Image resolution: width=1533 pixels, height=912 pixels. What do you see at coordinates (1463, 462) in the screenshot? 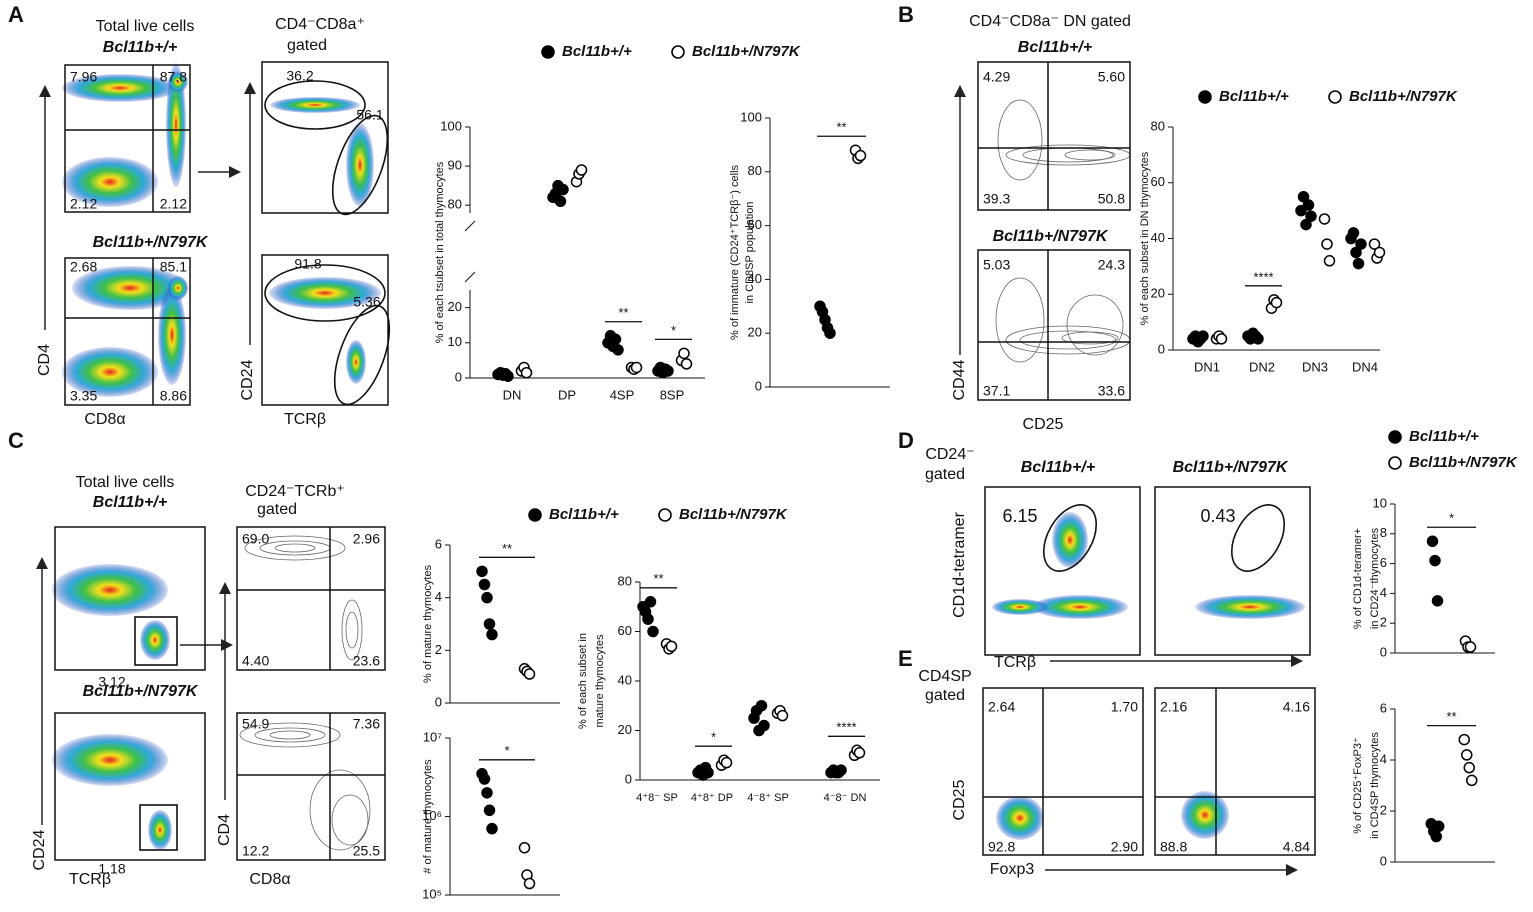
I see `legend-label: Bcl11b+/N797K` at bounding box center [1463, 462].